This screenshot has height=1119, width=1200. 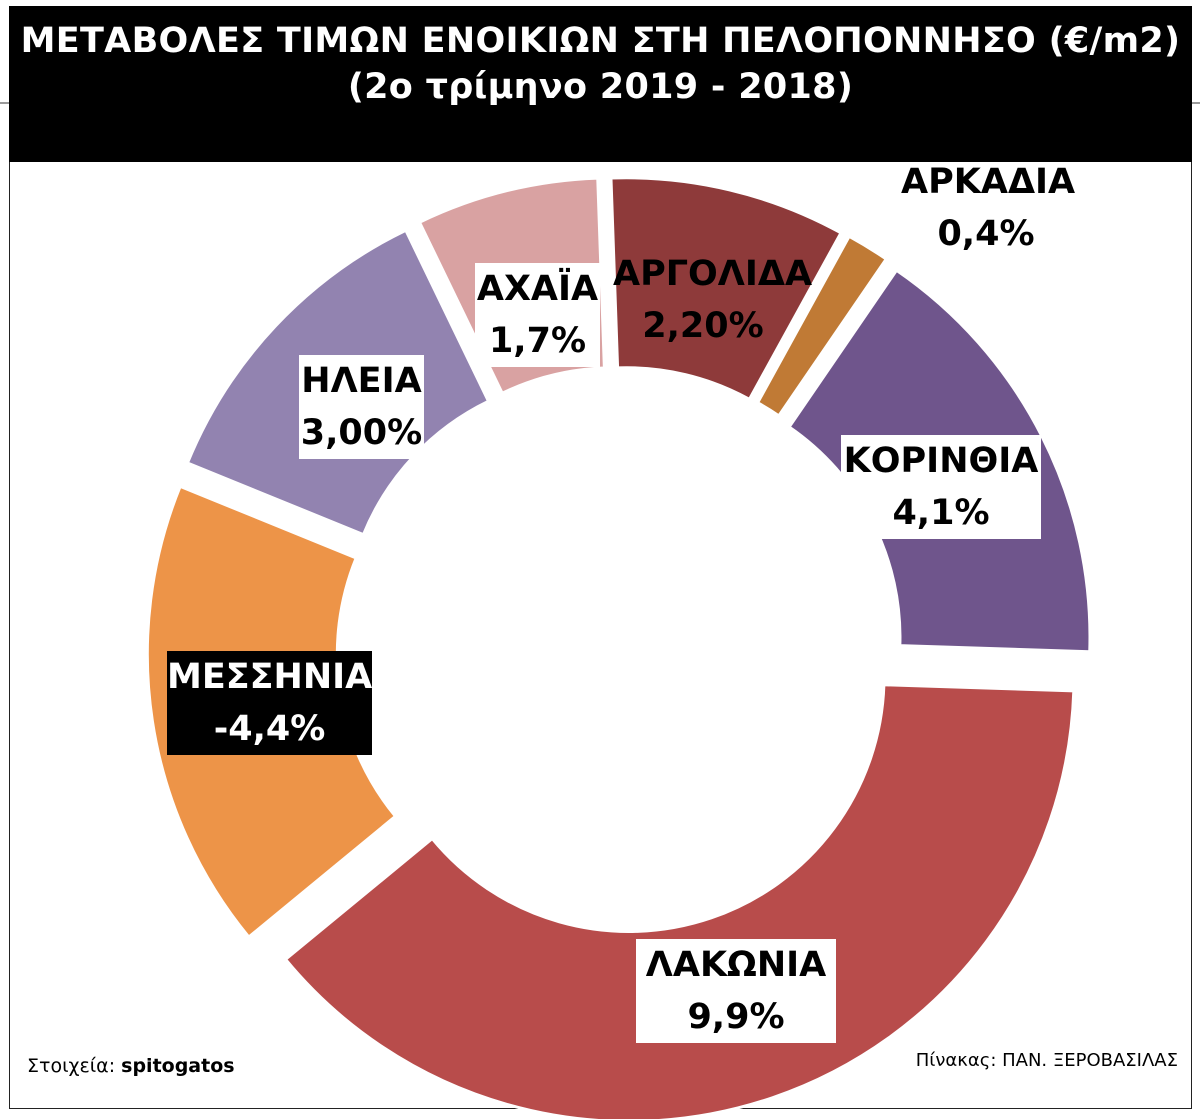 What do you see at coordinates (178, 1066) in the screenshot?
I see `source-name: spitogatos` at bounding box center [178, 1066].